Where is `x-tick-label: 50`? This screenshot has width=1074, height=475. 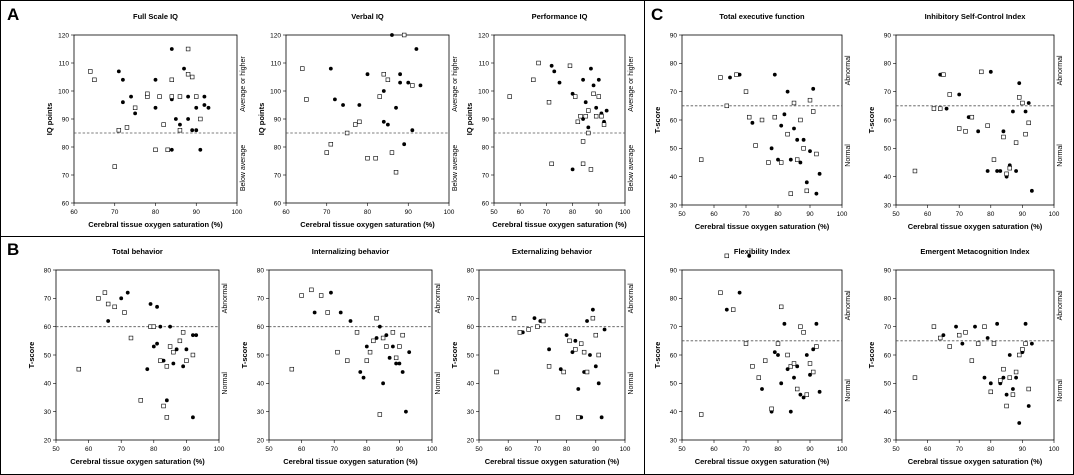 x-tick-label: 50 is located at coordinates (896, 214).